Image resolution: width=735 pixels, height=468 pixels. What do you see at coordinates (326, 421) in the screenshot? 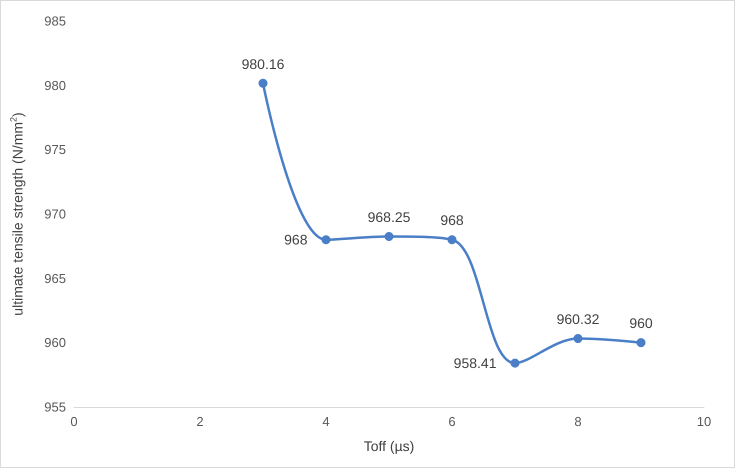
I see `x-tick-label: 4` at bounding box center [326, 421].